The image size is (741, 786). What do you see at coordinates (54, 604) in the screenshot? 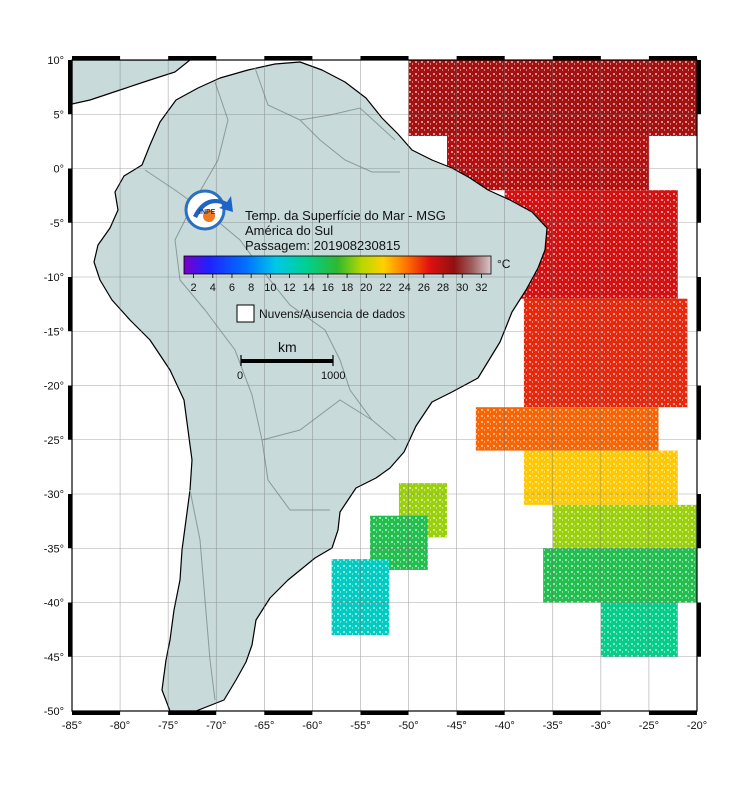
I see `lat-tick-label: -40°` at bounding box center [54, 604].